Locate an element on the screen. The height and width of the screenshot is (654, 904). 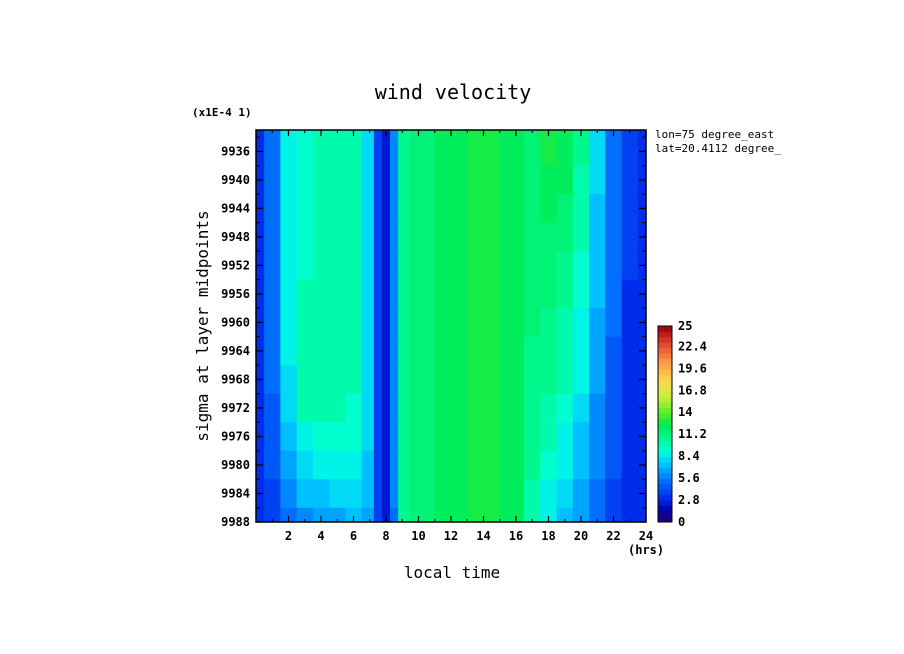
y-tick-label: 9976 is located at coordinates (235, 436).